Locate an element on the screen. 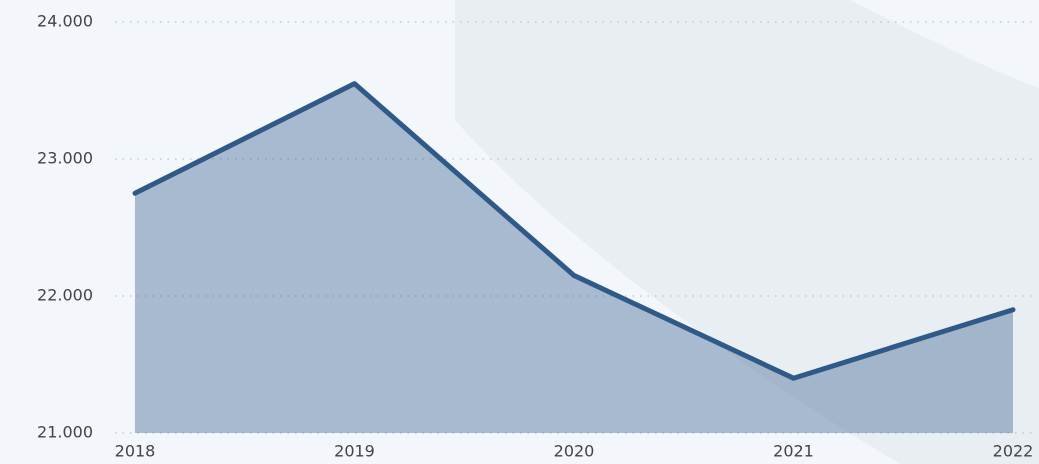 The height and width of the screenshot is (464, 1039). x-tick-label: 2020 is located at coordinates (574, 451).